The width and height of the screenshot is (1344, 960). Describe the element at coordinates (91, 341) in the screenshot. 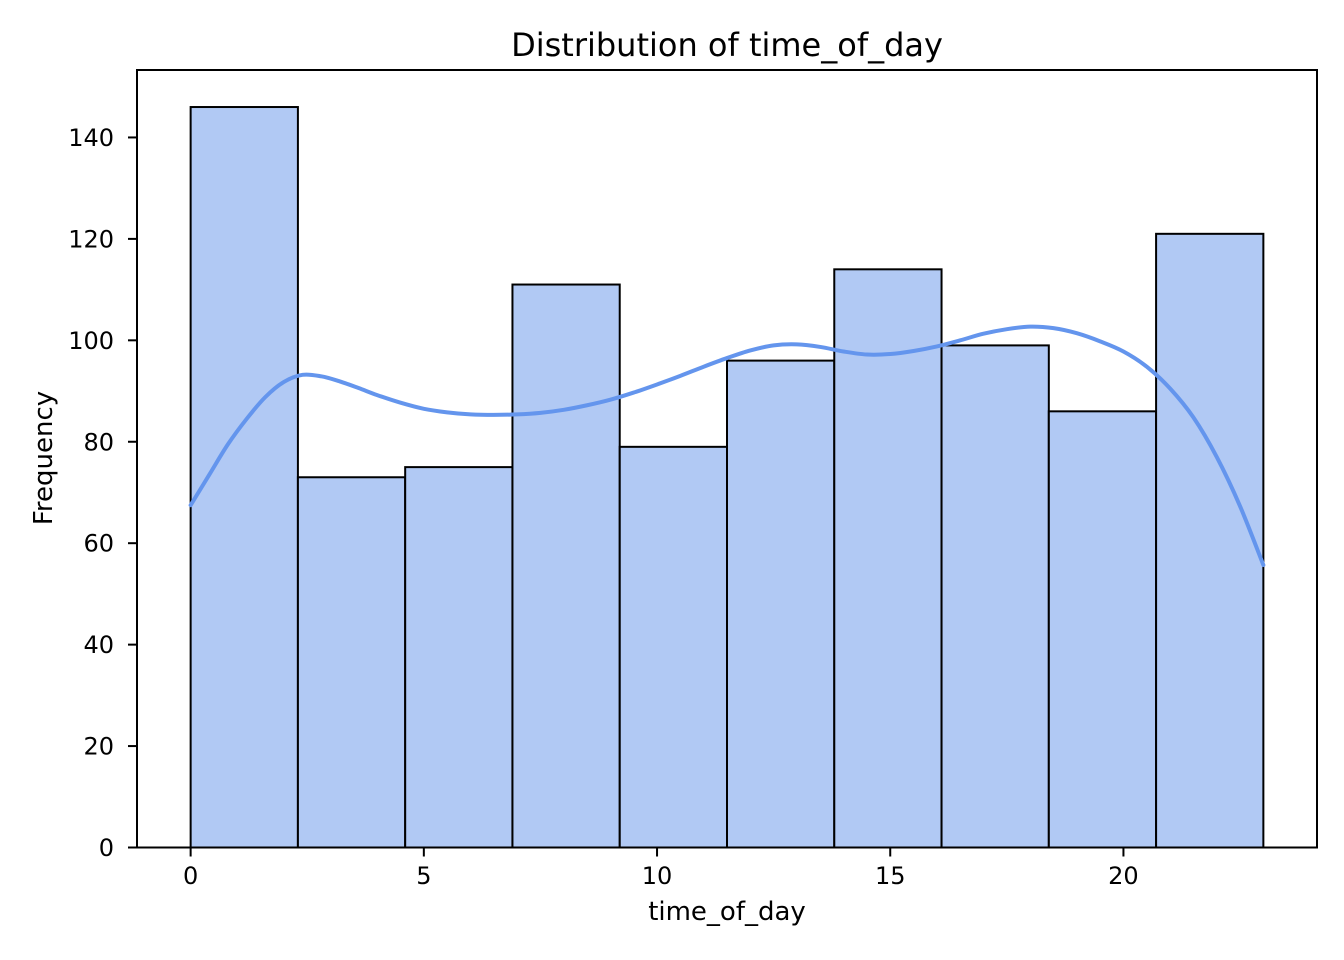

I see `y-tick-label: 100` at that location.